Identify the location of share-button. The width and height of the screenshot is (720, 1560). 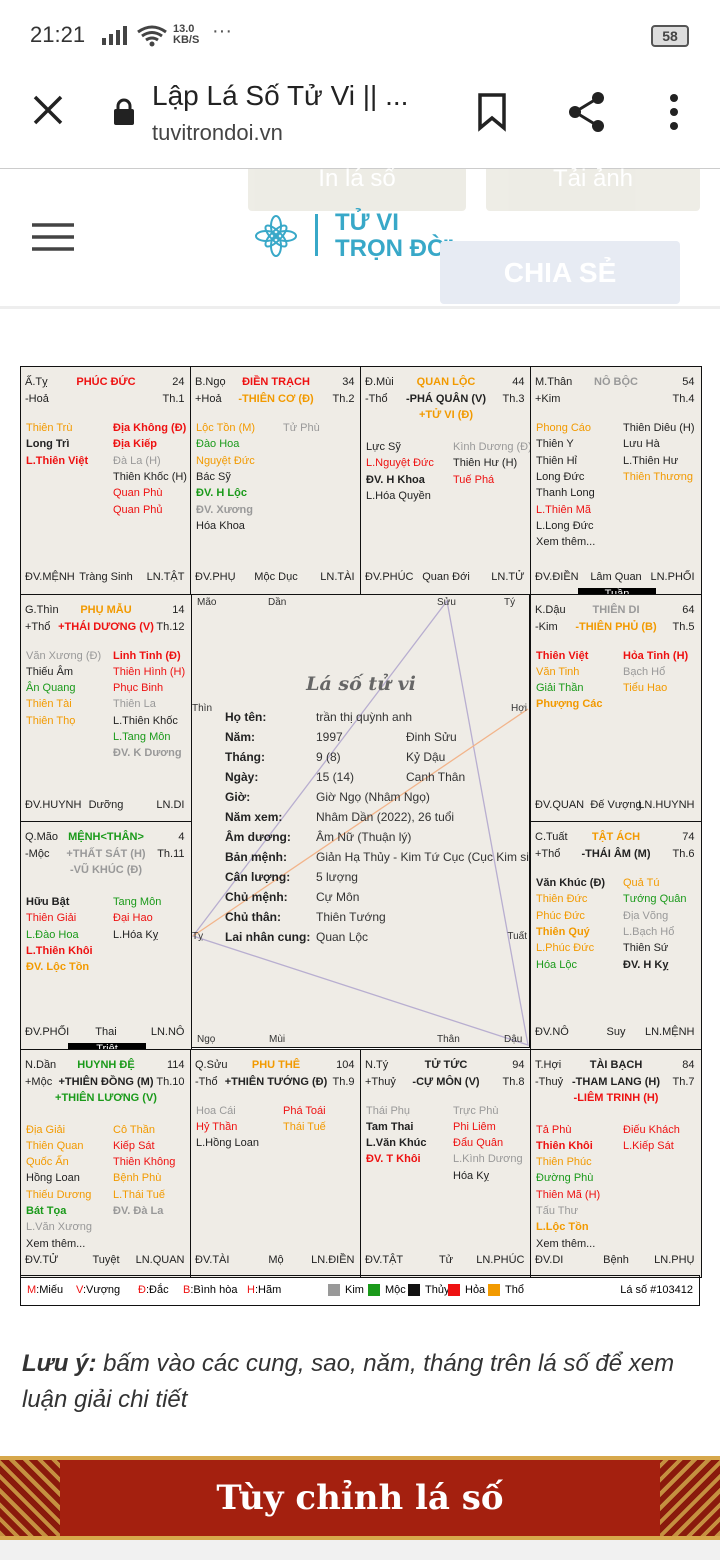
(587, 112).